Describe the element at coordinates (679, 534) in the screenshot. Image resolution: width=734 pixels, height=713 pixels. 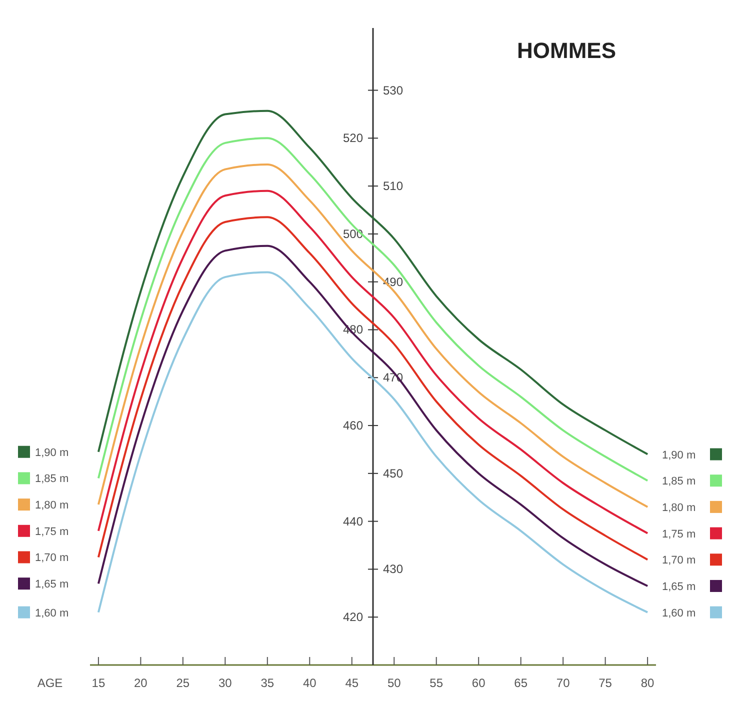
I see `text: 1,75 m` at that location.